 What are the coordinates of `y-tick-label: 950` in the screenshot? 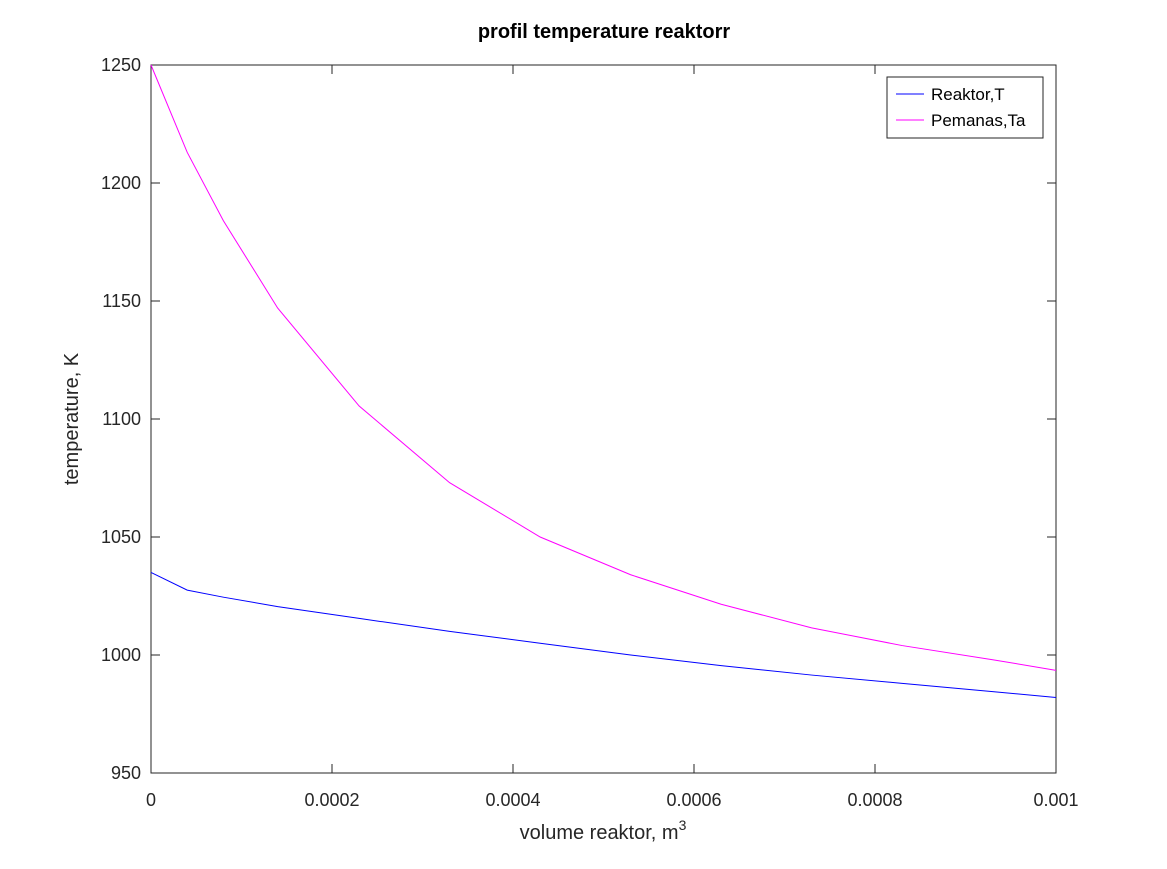 It's located at (126, 773).